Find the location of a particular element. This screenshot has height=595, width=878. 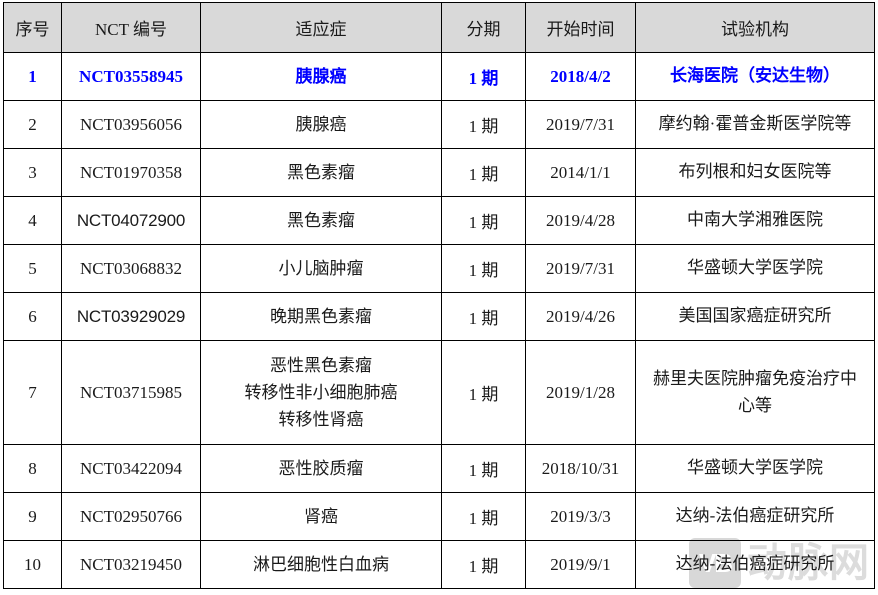

indication-line: 恶性黑色素瘤 is located at coordinates (321, 365).